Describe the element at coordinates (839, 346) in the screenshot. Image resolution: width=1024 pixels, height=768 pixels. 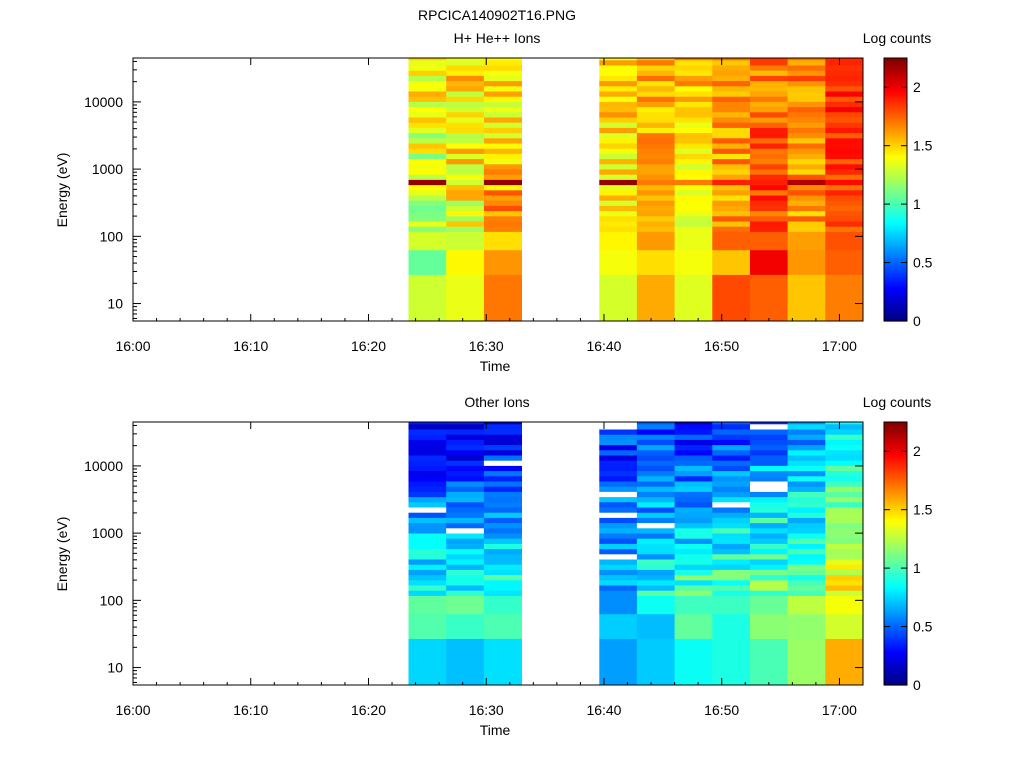
I see `x-tick-label: 17:00` at that location.